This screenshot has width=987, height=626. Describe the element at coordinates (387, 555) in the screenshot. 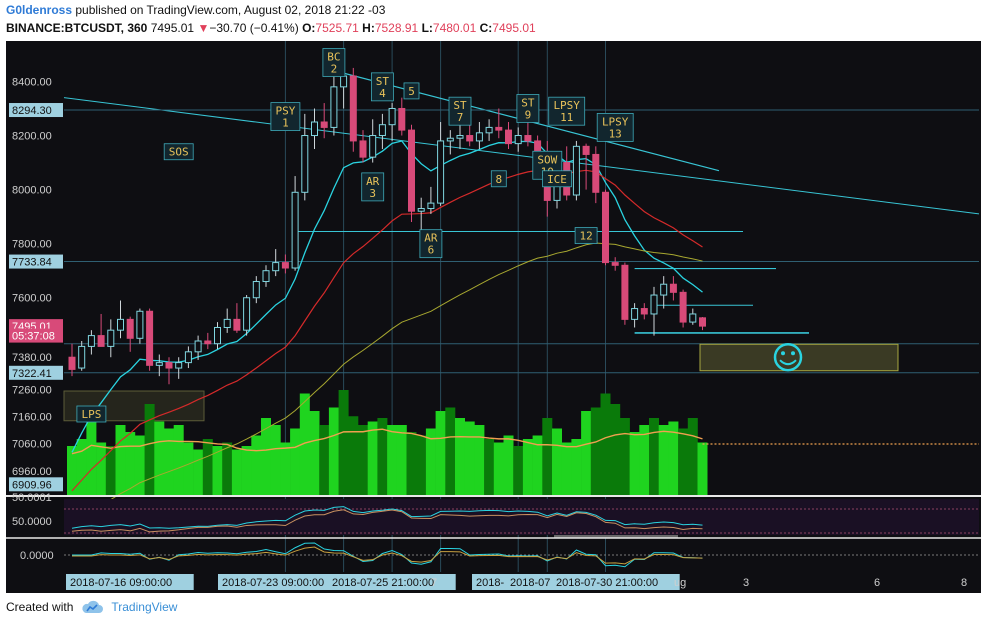

I see `osc2-signal-line` at that location.